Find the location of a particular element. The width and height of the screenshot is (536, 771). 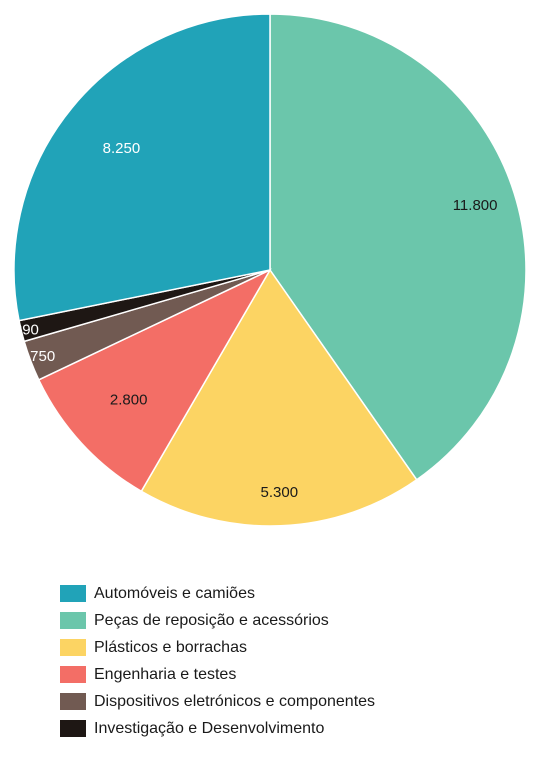

slice-value-label: 750 is located at coordinates (42, 356).